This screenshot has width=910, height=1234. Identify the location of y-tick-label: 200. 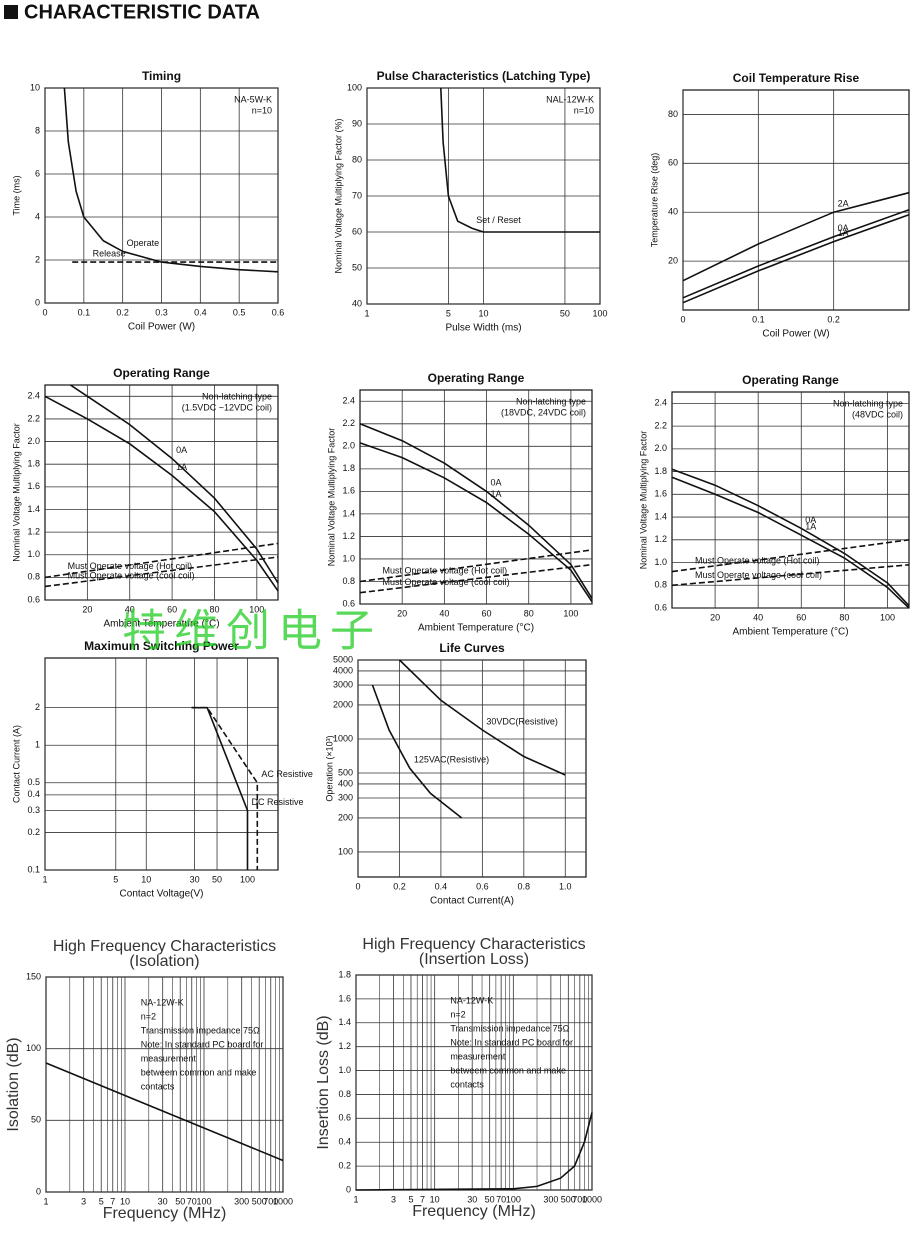
(345, 817).